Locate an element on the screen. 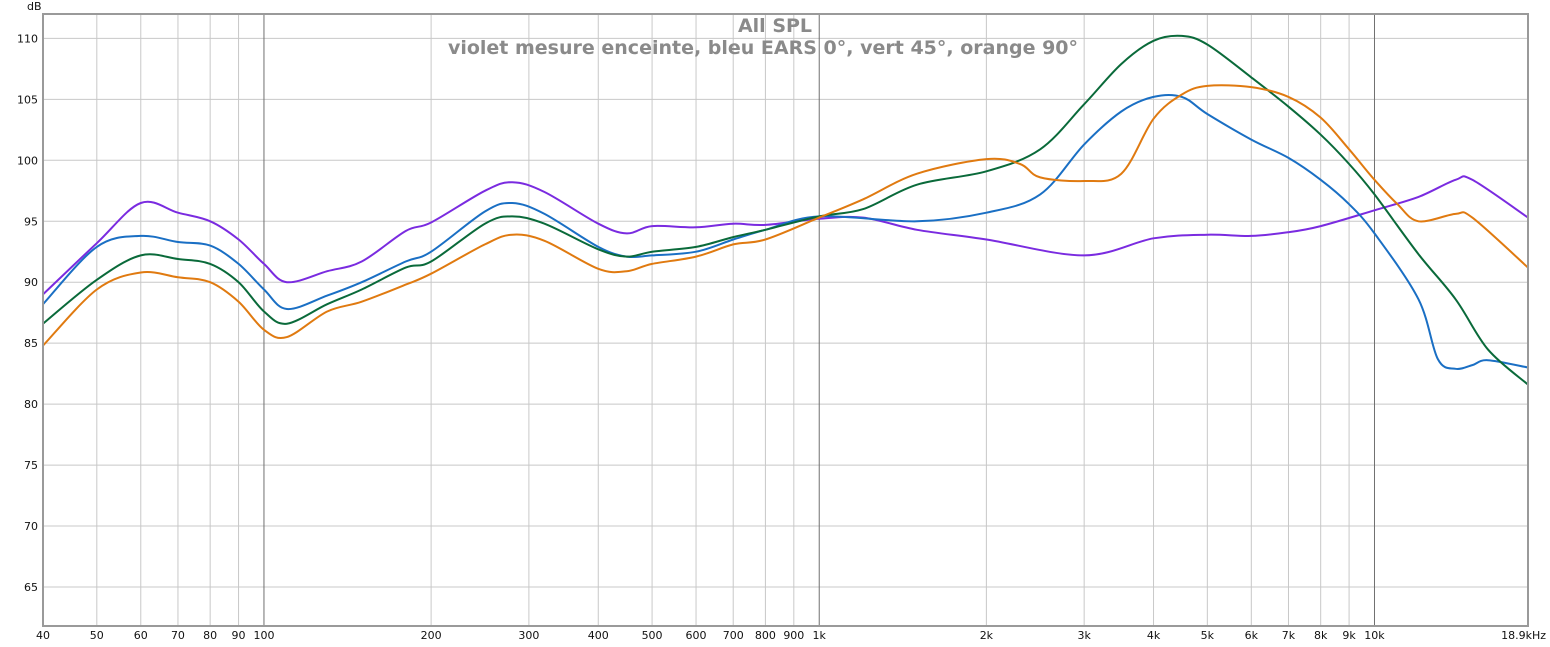 The height and width of the screenshot is (647, 1550). y-axis: 65 70 75 80 85 90 95 100 105 110 is located at coordinates (27, 313).